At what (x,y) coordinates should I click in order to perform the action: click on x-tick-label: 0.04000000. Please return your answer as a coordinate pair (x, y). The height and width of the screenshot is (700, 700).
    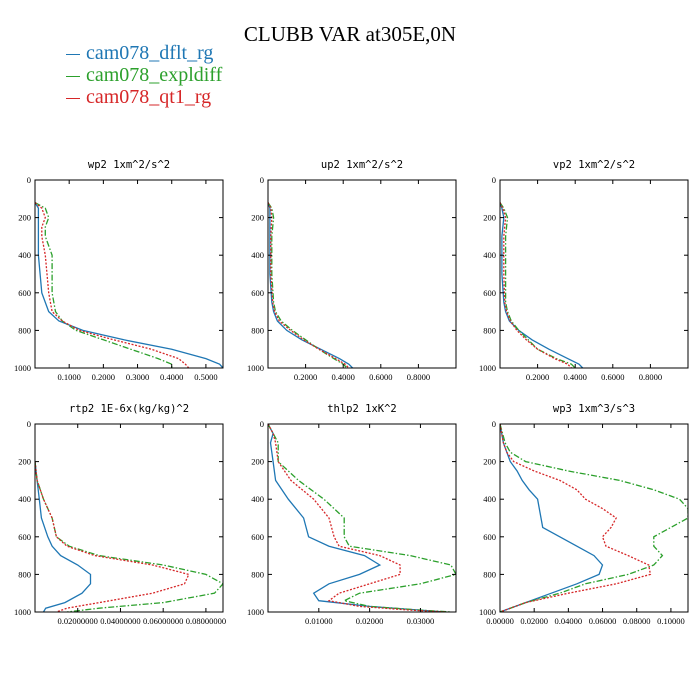
    Looking at the image, I should click on (120, 621).